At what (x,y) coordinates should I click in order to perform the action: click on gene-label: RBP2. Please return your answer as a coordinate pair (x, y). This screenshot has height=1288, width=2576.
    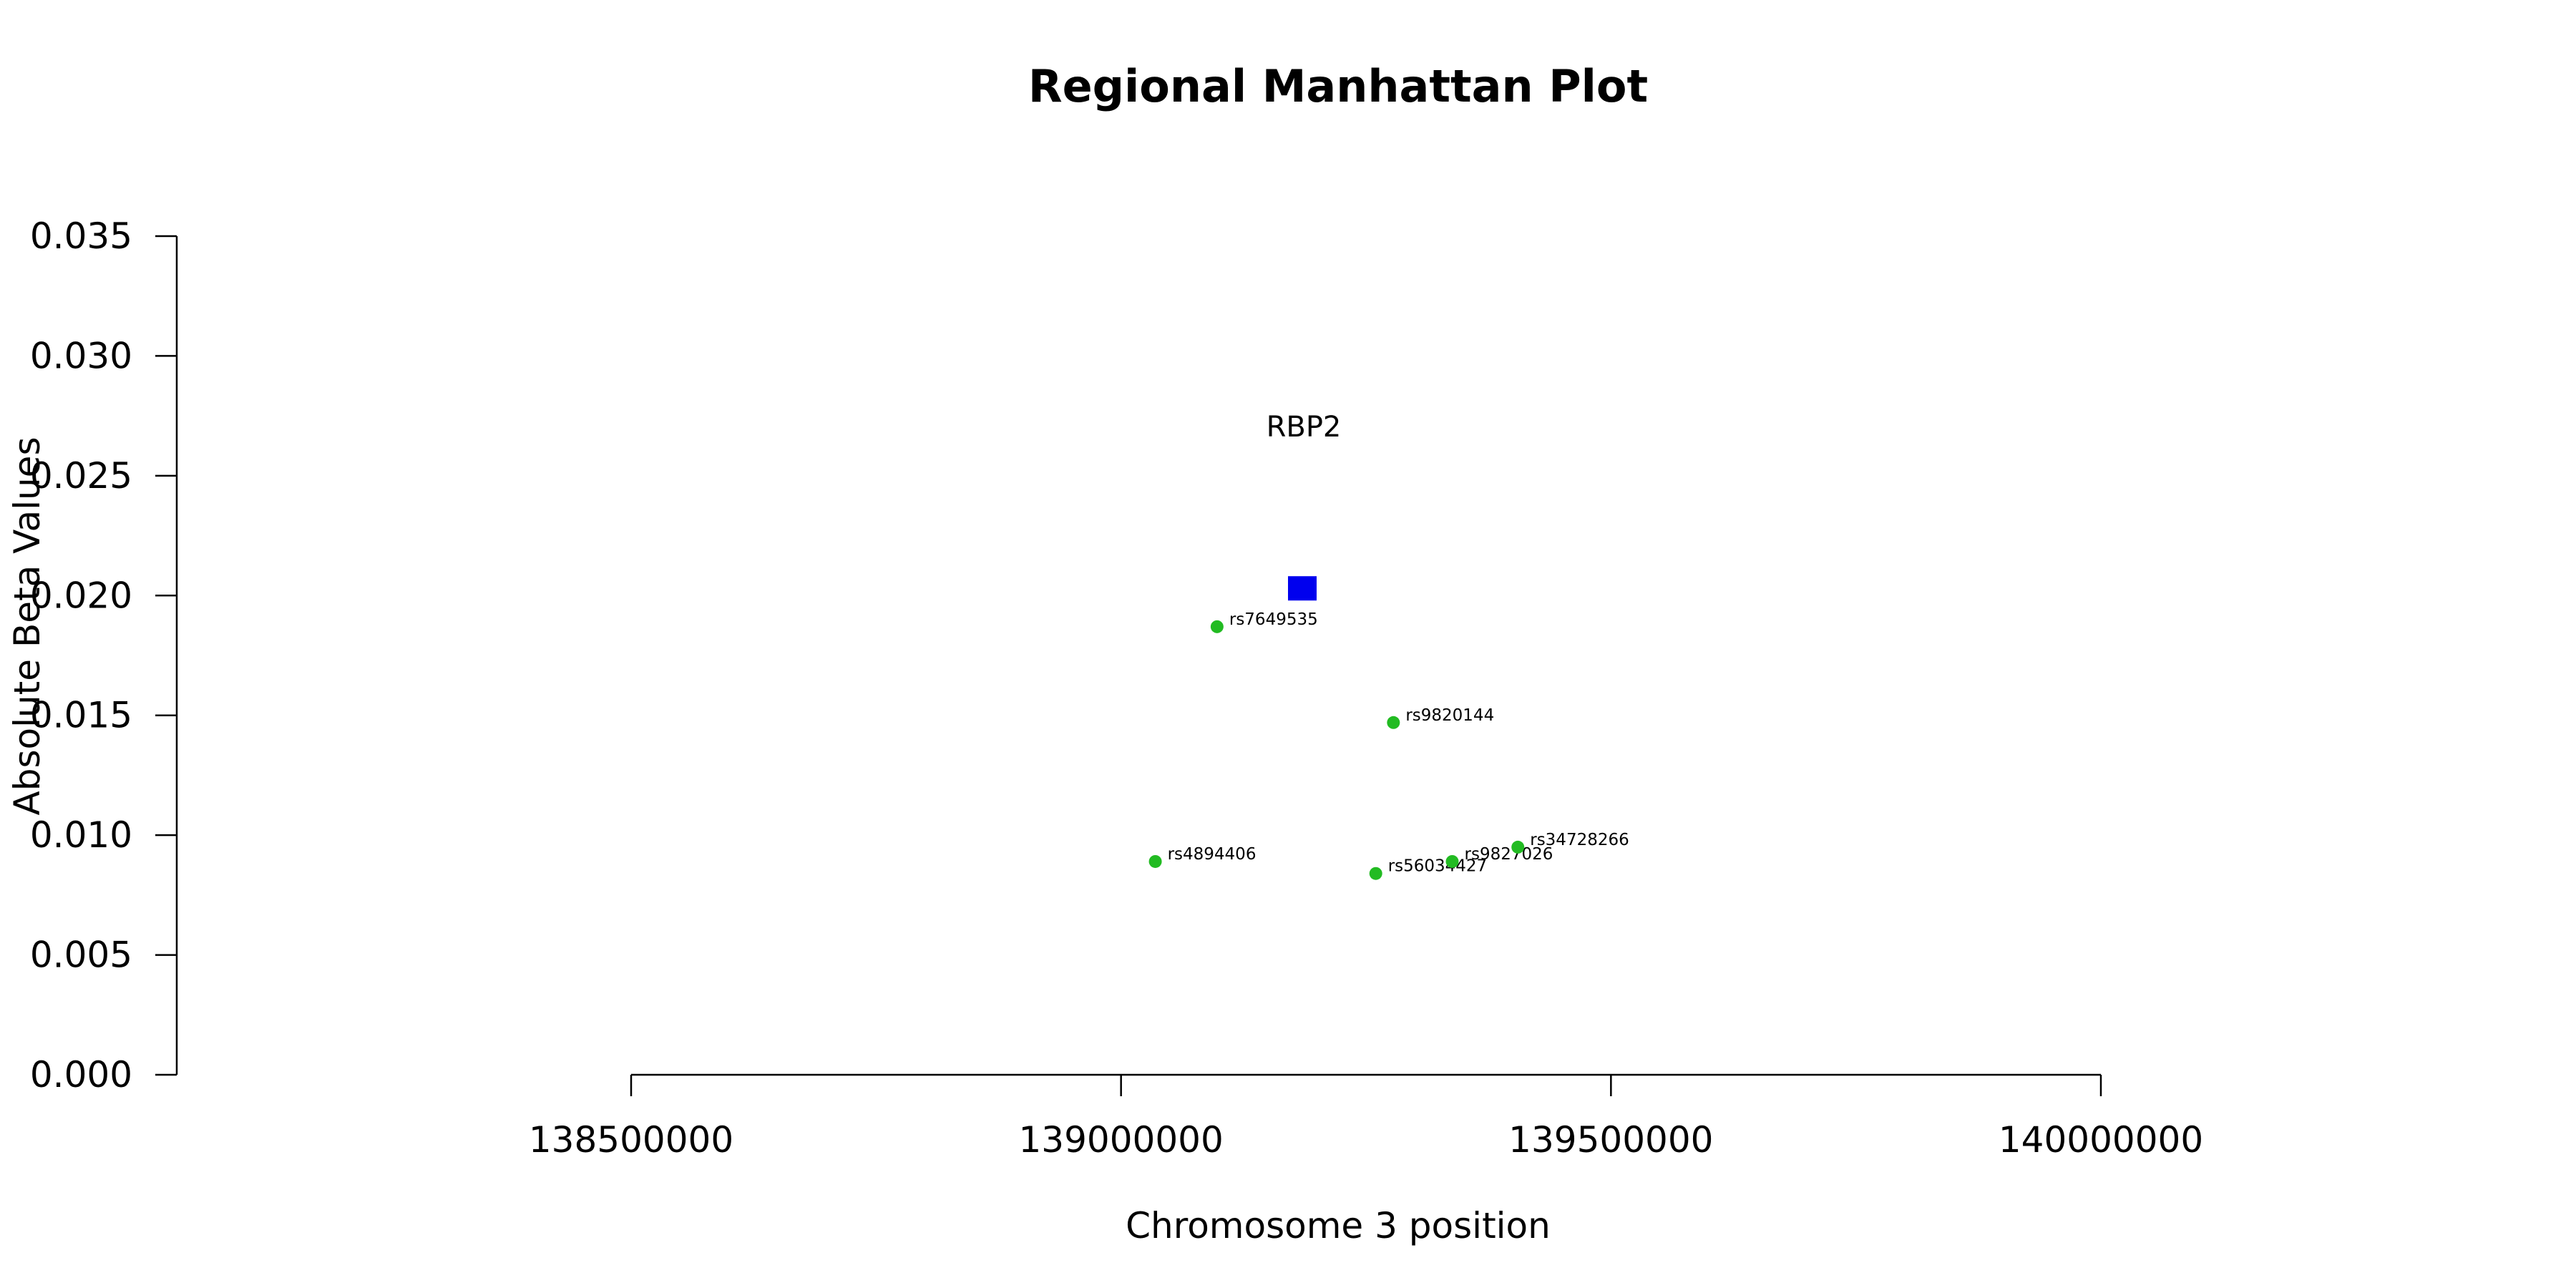
    Looking at the image, I should click on (1304, 427).